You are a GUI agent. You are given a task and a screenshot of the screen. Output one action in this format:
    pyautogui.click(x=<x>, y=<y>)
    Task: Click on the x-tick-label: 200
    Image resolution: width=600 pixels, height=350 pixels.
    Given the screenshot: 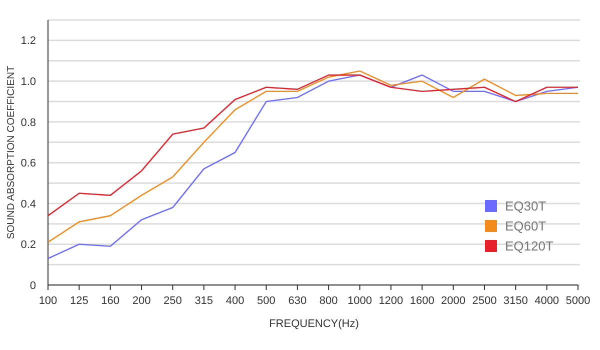 What is the action you would take?
    pyautogui.click(x=141, y=301)
    